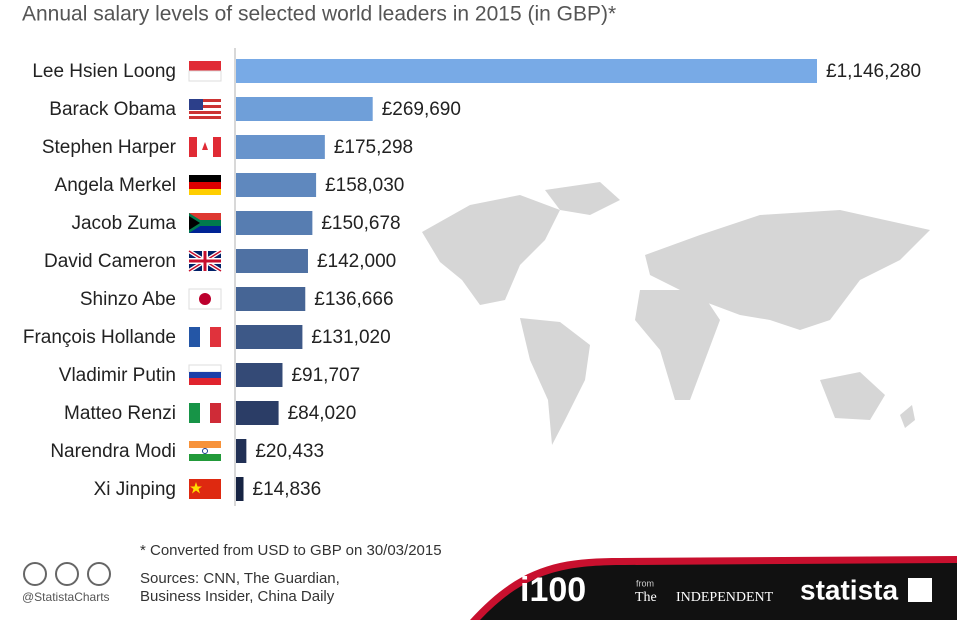 The height and width of the screenshot is (620, 957). Describe the element at coordinates (205, 280) in the screenshot. I see `flags` at that location.